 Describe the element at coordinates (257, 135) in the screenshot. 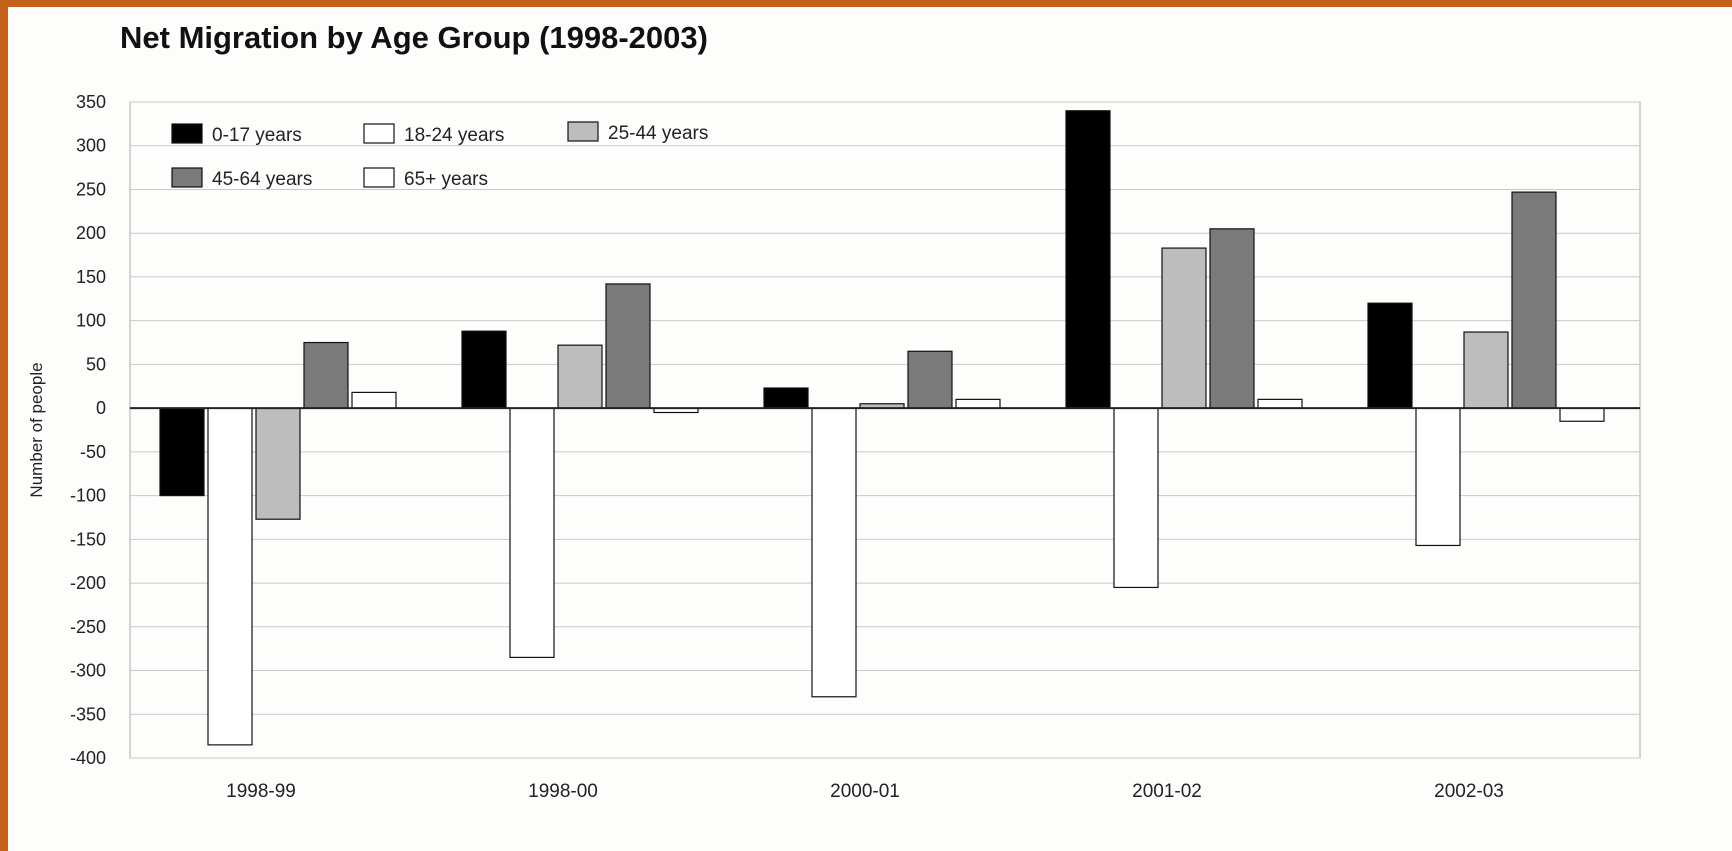

I see `legend-label: 0-17 years` at that location.